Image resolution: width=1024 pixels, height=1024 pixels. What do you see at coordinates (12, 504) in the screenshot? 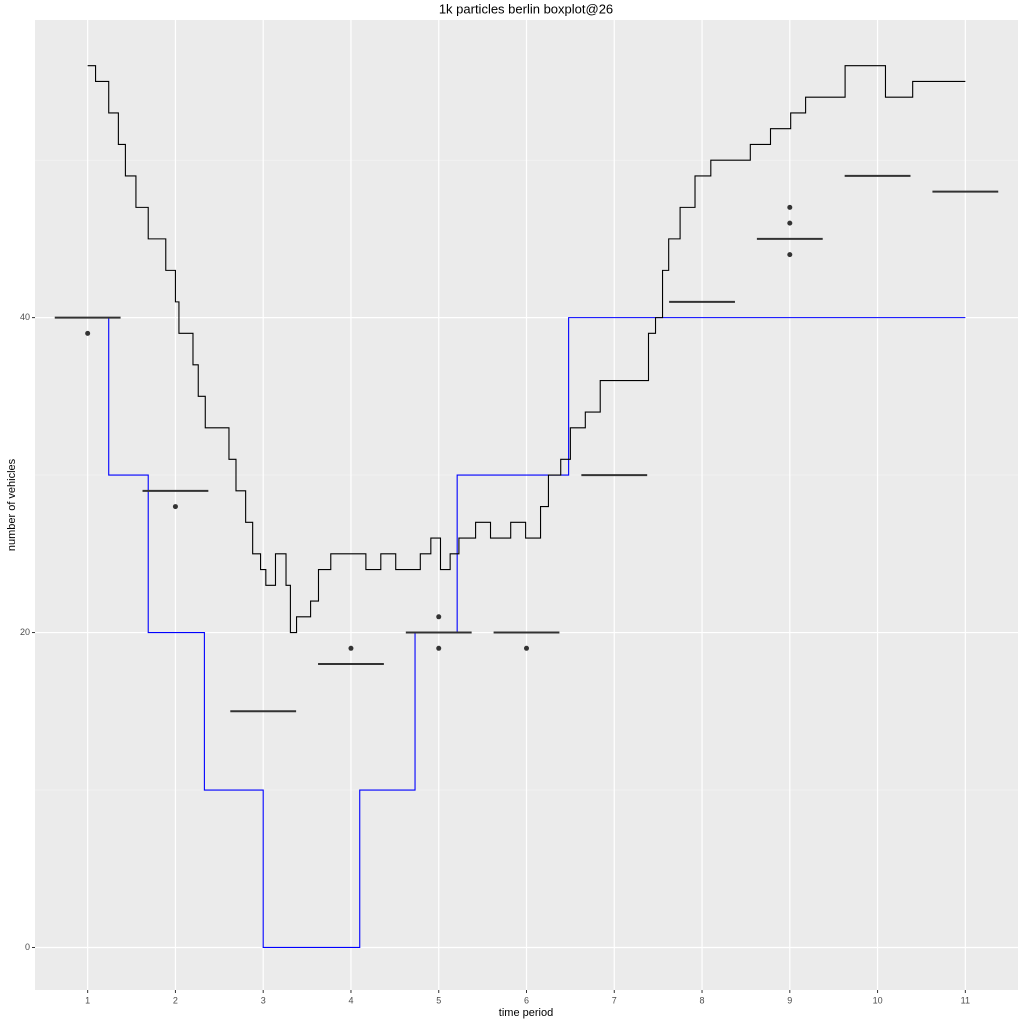
I see `y-axis-label: number of vehicles` at bounding box center [12, 504].